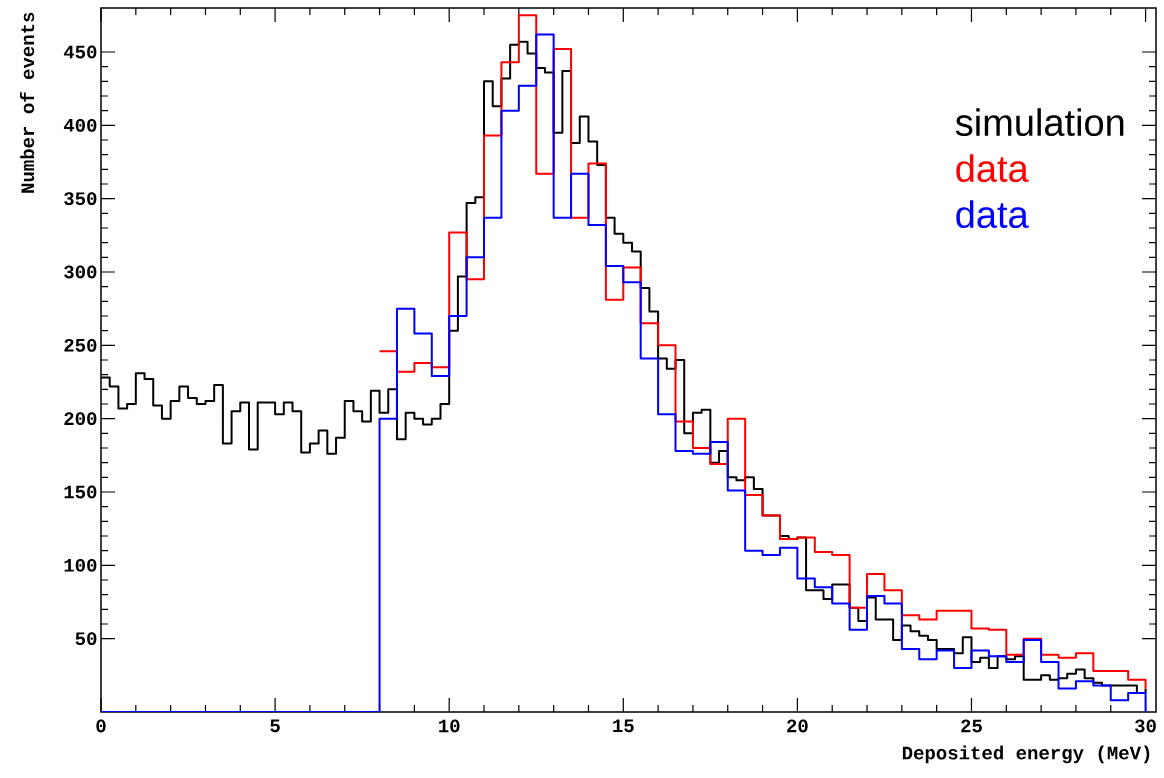 Image resolution: width=1164 pixels, height=778 pixels. What do you see at coordinates (80, 272) in the screenshot?
I see `y-tick-label: 300` at bounding box center [80, 272].